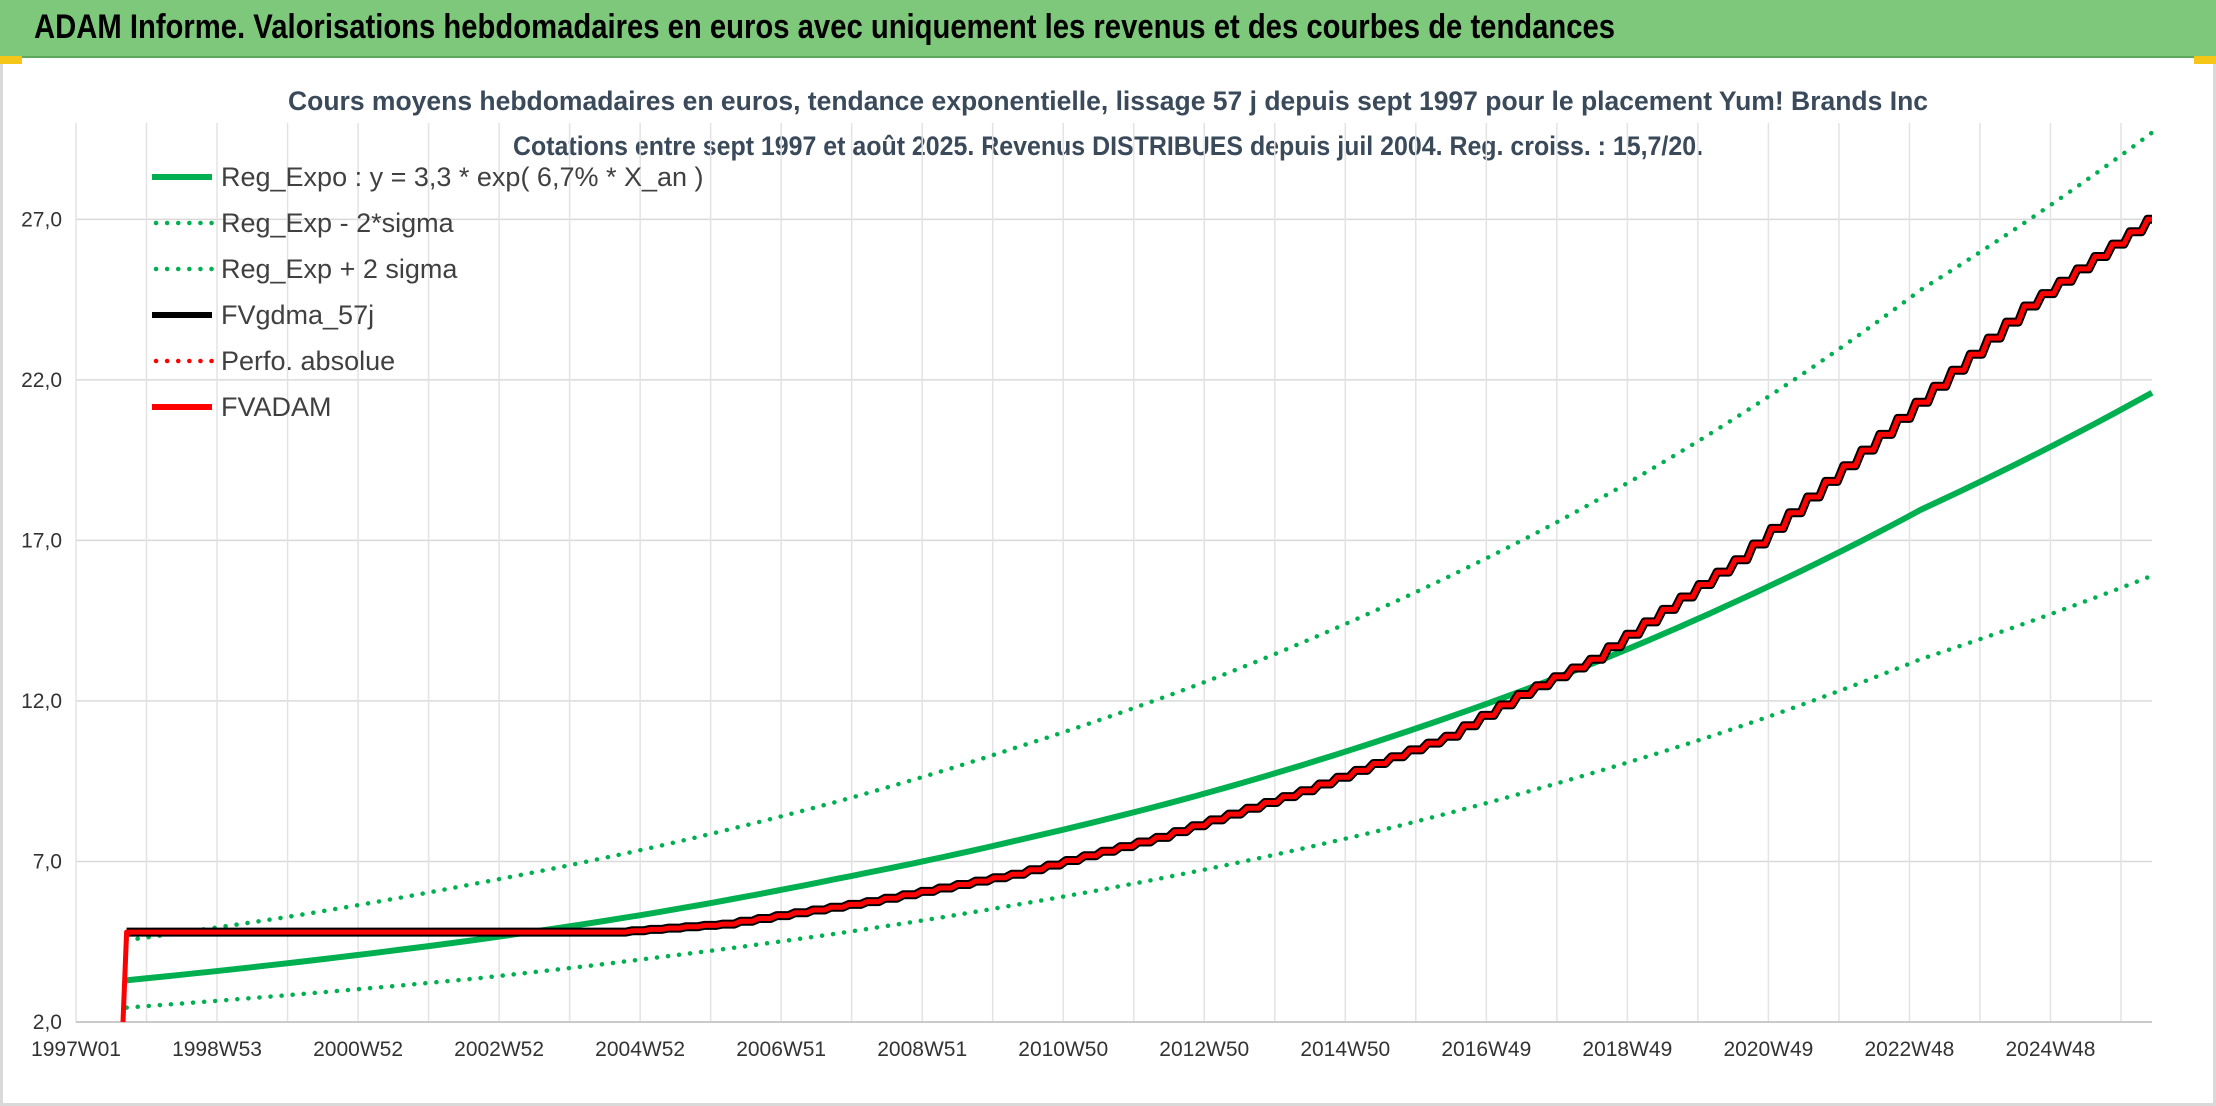  Describe the element at coordinates (1204, 1049) in the screenshot. I see `x-tick-label: 2012W50` at that location.